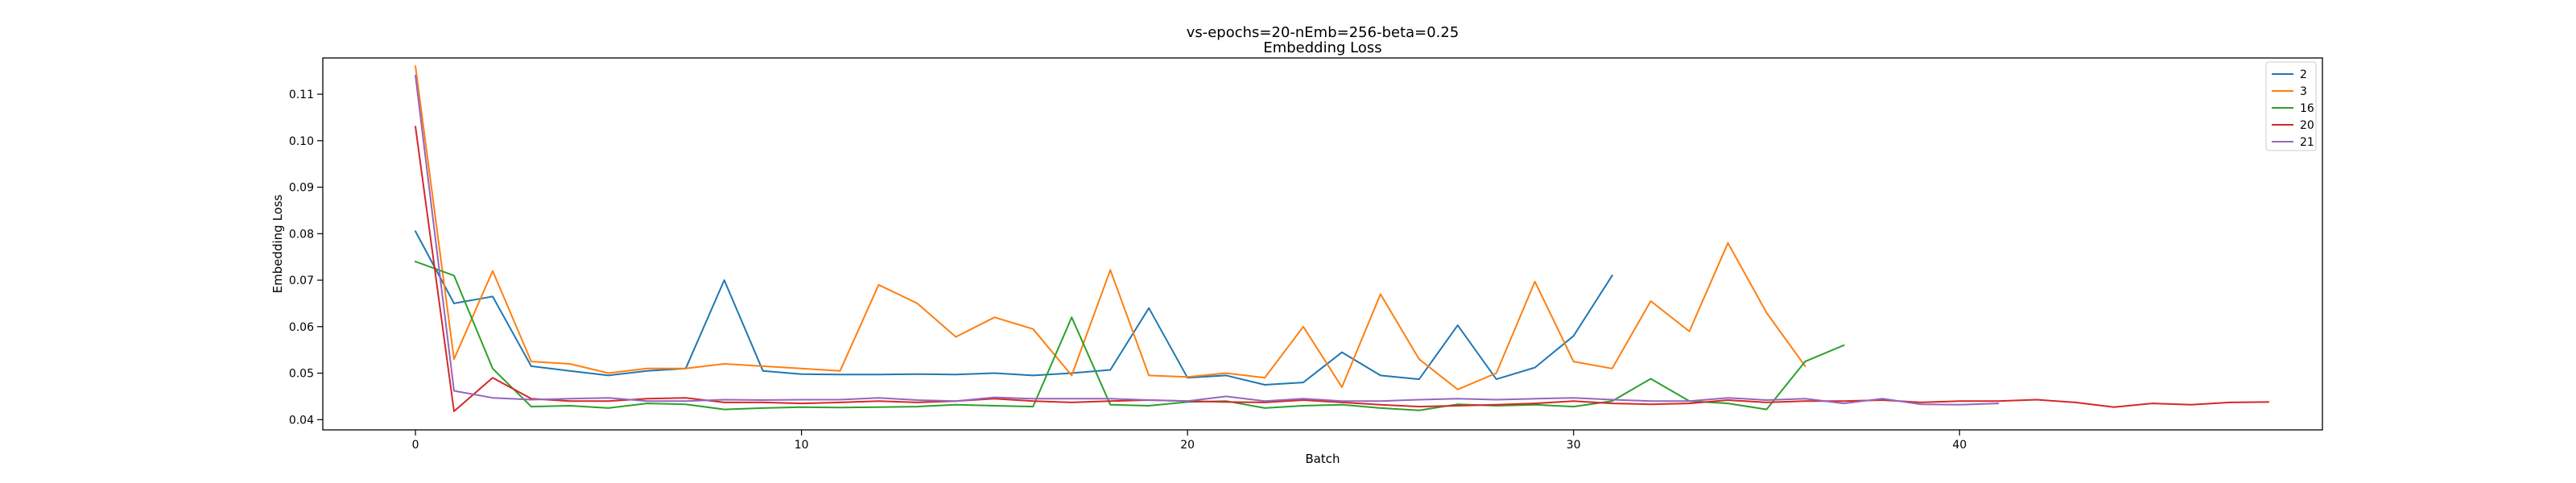 The image size is (2576, 483). Describe the element at coordinates (301, 188) in the screenshot. I see `y-tick-label: 0.09` at that location.